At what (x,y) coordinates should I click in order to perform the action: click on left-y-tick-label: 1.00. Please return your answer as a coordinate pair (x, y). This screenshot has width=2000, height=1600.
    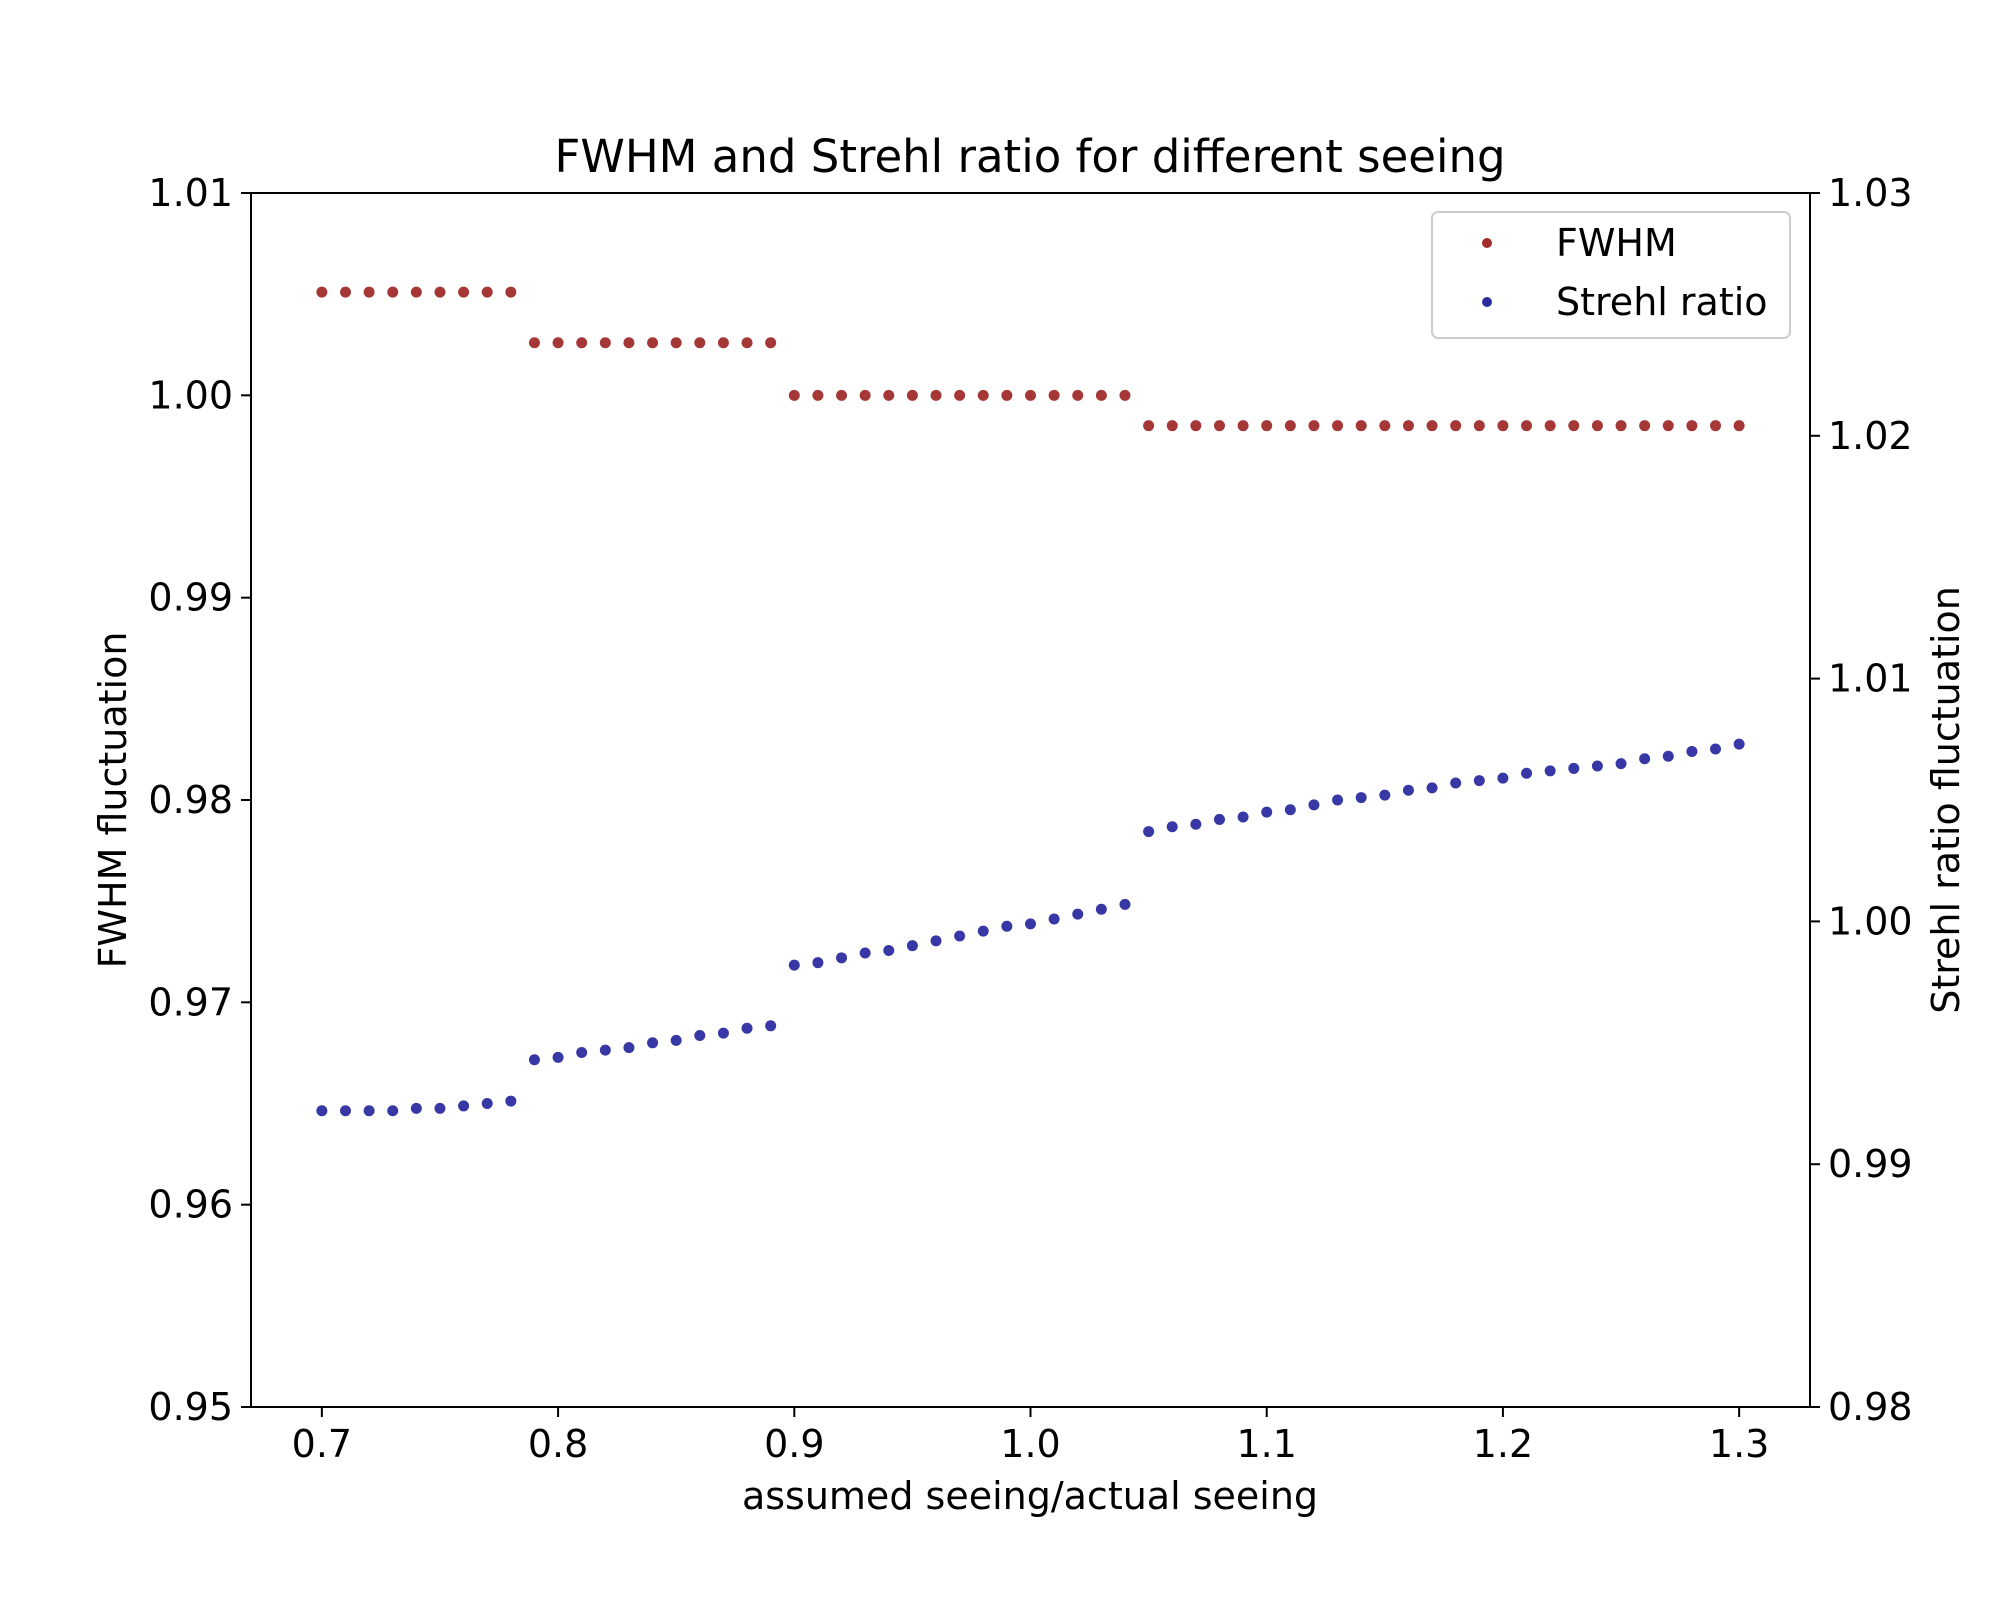
    Looking at the image, I should click on (190, 395).